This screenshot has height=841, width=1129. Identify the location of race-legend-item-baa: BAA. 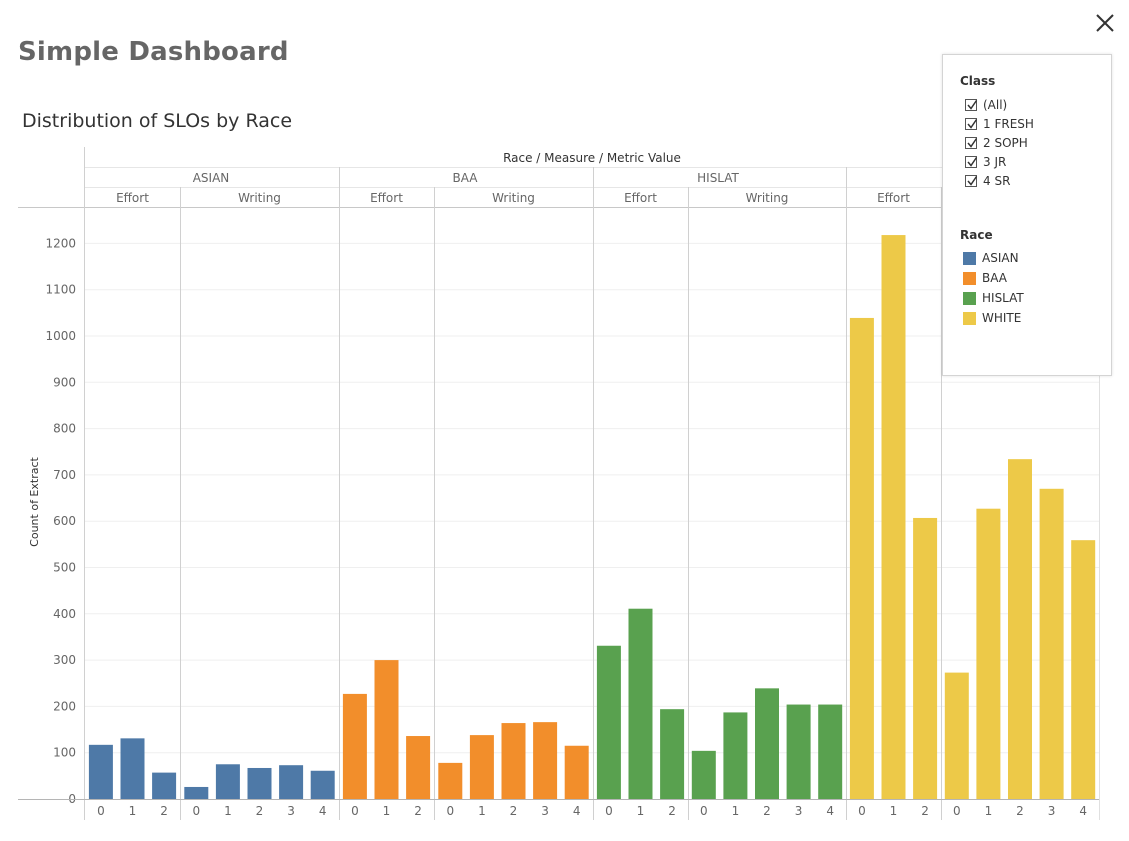
(993, 278).